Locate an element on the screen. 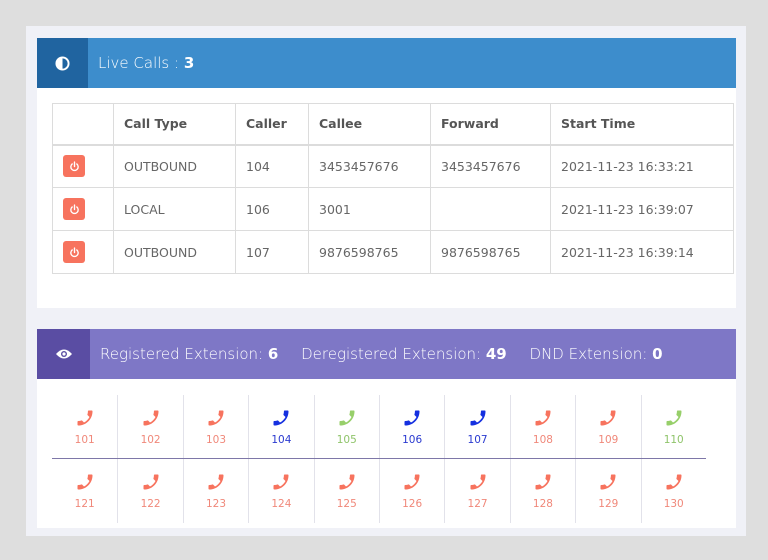  cell-start: 2021-11-23 16:33:21 is located at coordinates (642, 166).